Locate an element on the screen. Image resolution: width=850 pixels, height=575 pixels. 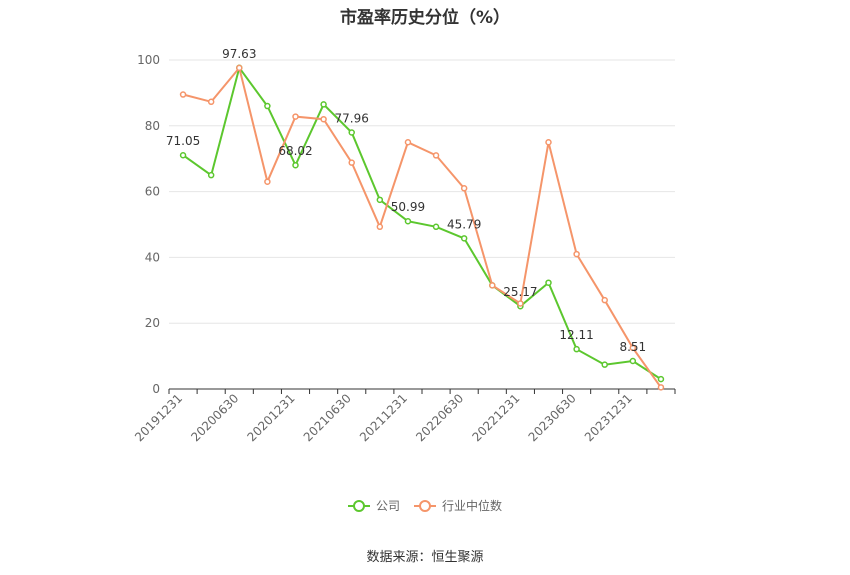
x-tick-label: 20231231 is located at coordinates (608, 417).